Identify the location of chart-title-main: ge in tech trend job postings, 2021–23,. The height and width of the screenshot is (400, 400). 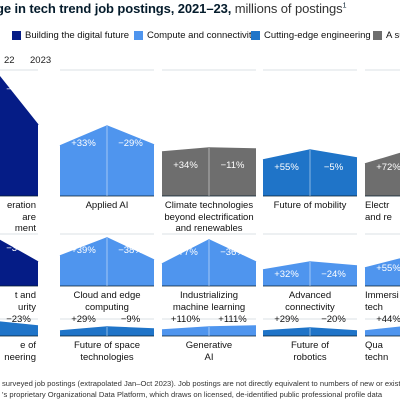
(116, 8).